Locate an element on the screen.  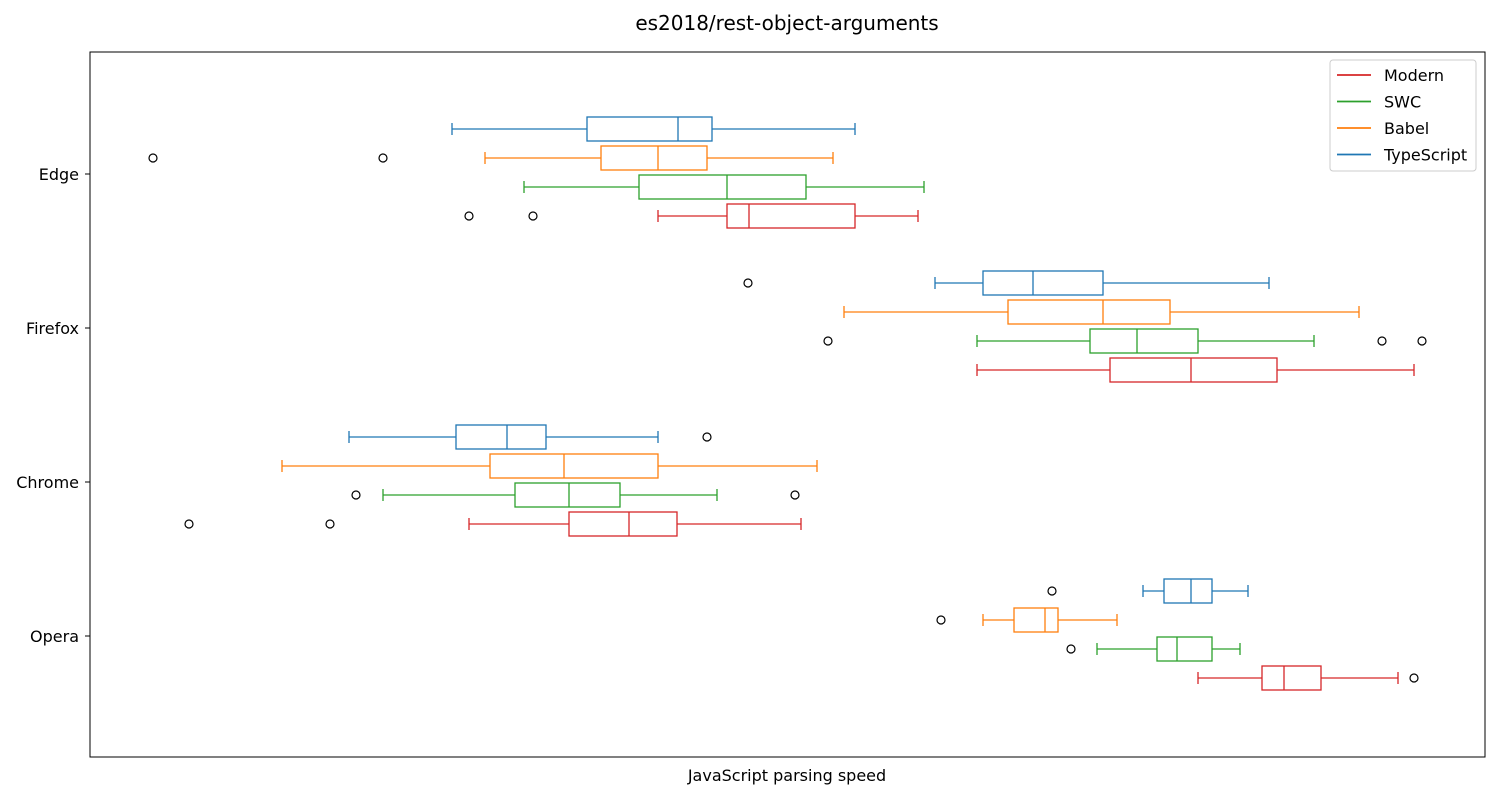
box-babel-chrome is located at coordinates (549, 466).